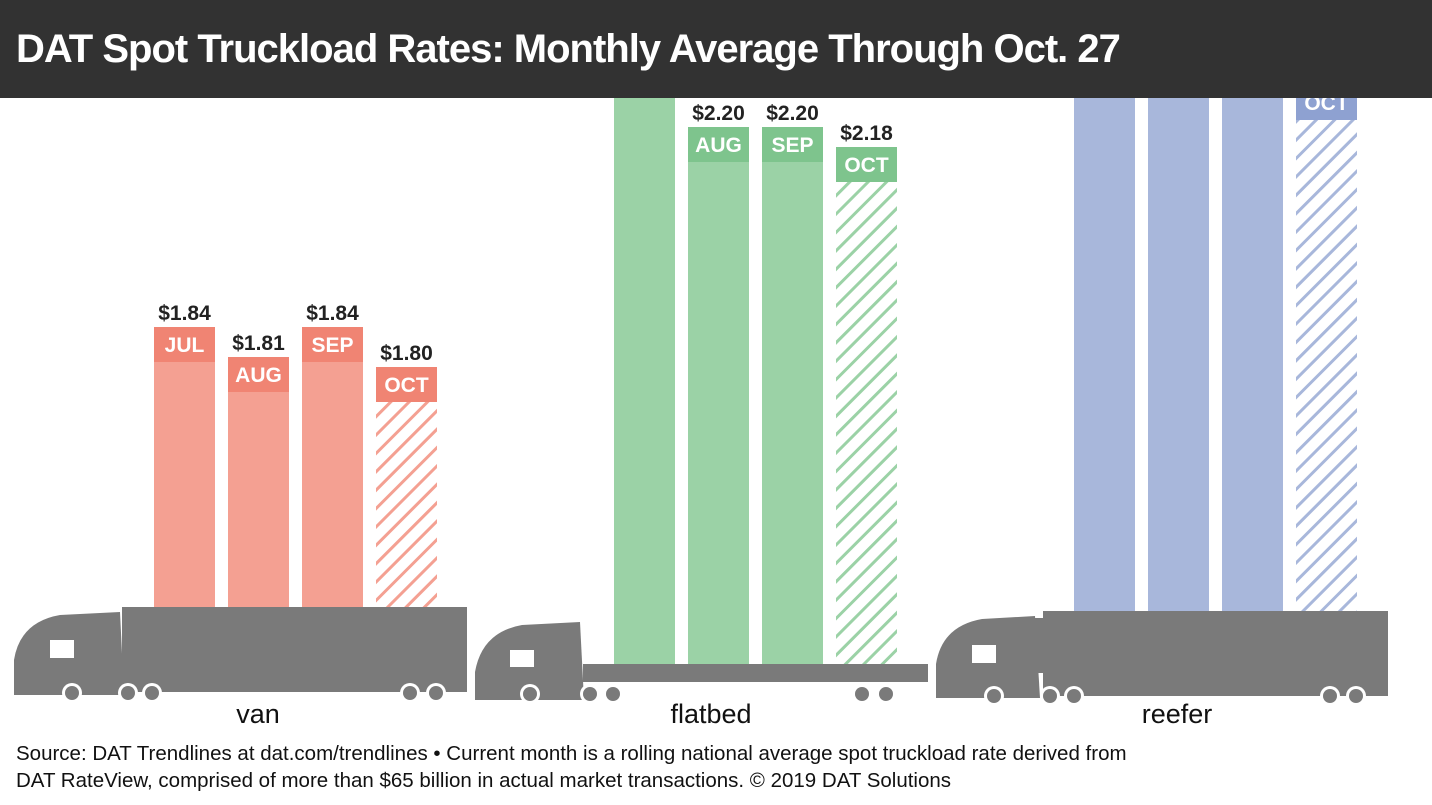  I want to click on van-bar-jul, so click(184, 467).